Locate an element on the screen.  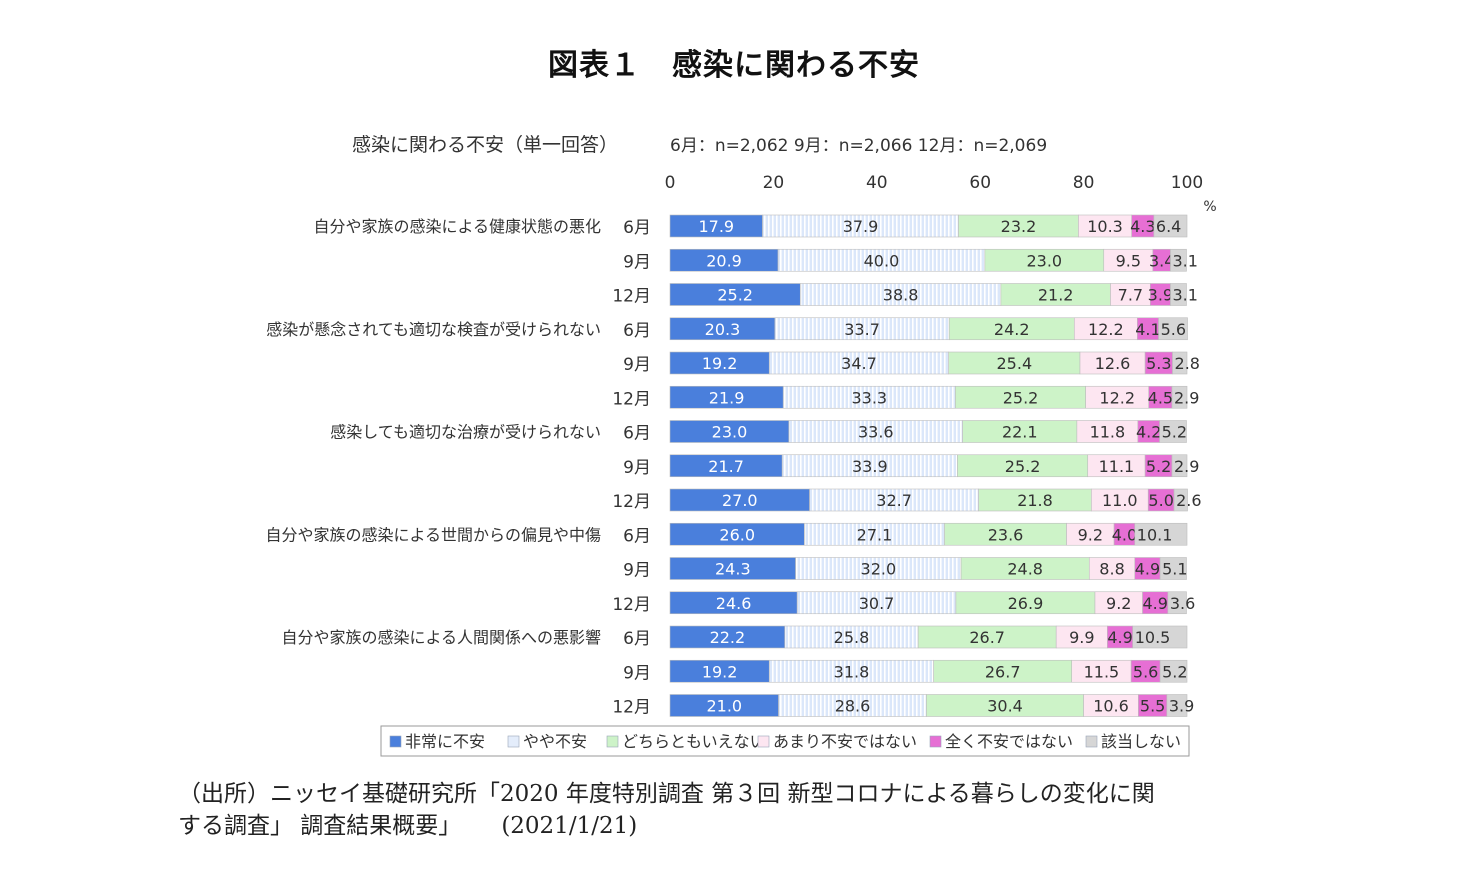
group-label: 自分や家族の感染による健康状態の悪化 is located at coordinates (457, 226).